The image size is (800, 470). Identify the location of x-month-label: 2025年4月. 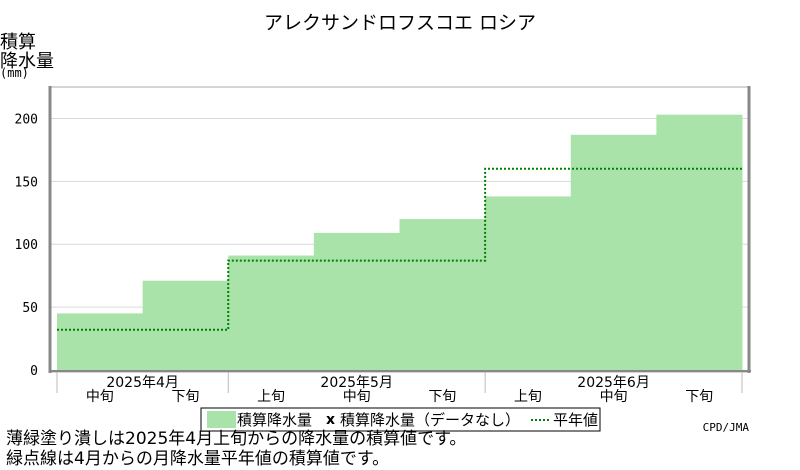
(142, 383).